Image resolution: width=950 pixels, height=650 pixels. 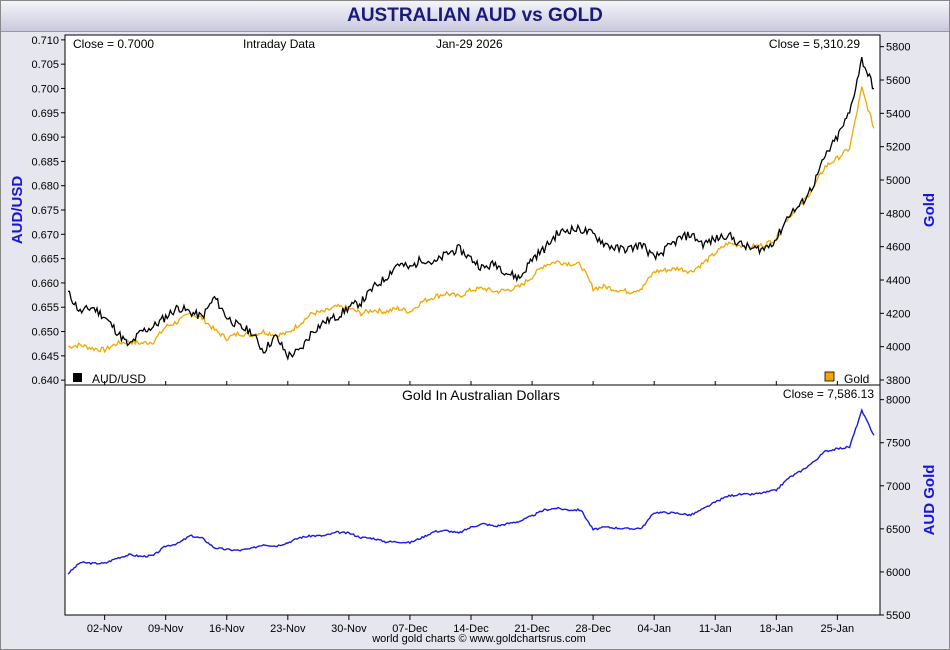 What do you see at coordinates (45, 138) in the screenshot?
I see `left-tick-label: 0.690` at bounding box center [45, 138].